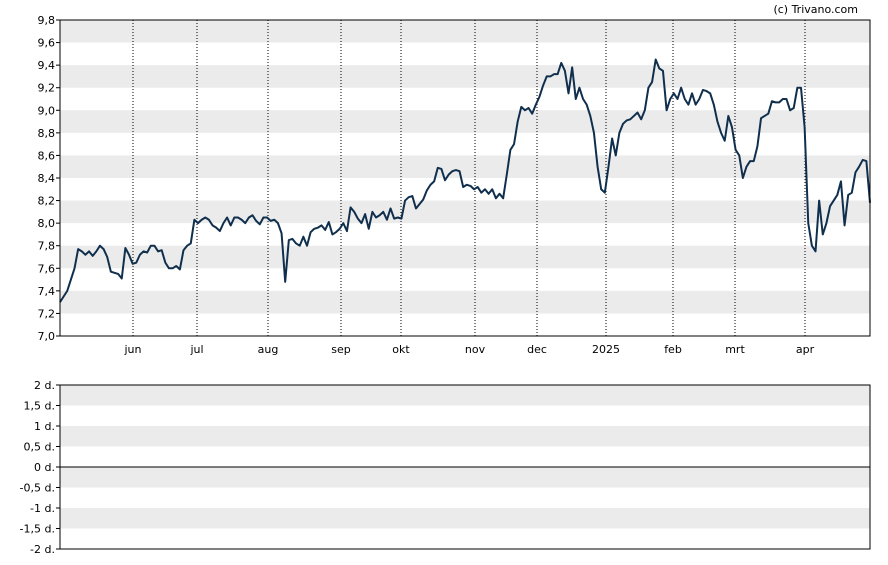 The height and width of the screenshot is (565, 888). Describe the element at coordinates (47, 336) in the screenshot. I see `y-tick-label: 7,0` at that location.